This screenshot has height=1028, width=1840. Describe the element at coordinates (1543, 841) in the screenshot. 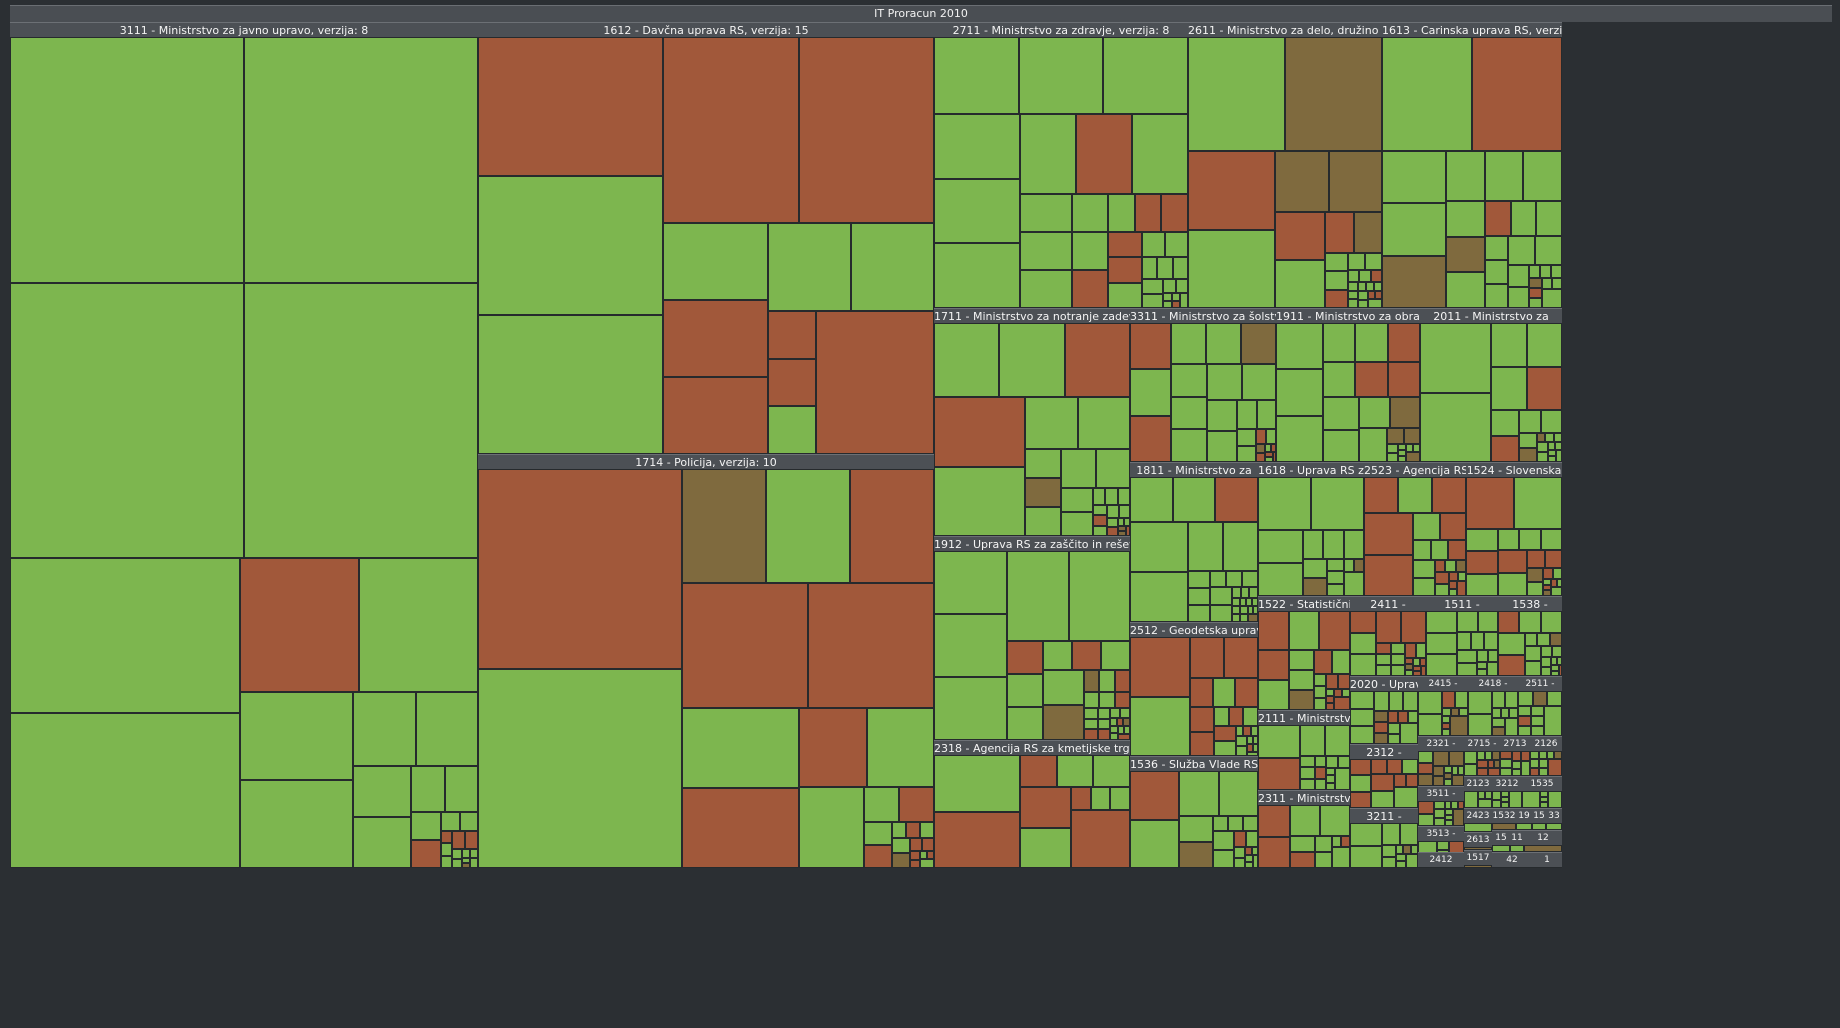

I see `treemap-group: 12` at that location.